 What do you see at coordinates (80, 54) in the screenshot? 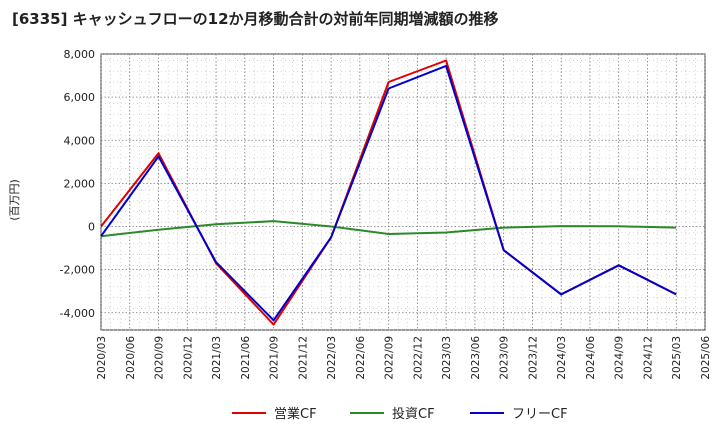
I see `y-tick-label: 8,000` at bounding box center [80, 54].